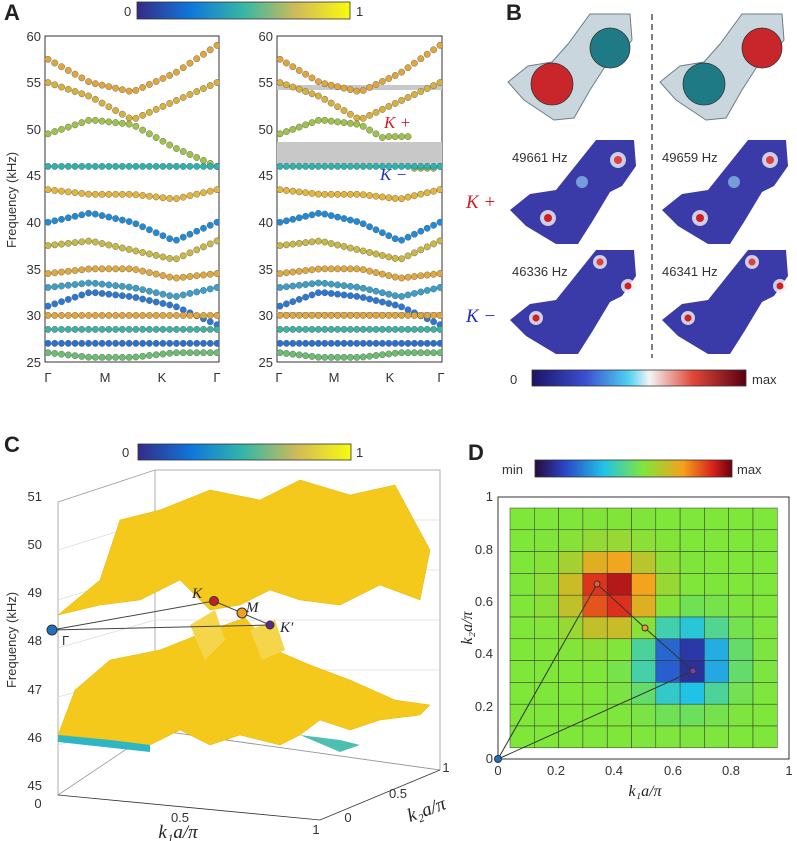 This screenshot has height=841, width=797. What do you see at coordinates (11, 200) in the screenshot?
I see `panel-a-ylabel: Frequency (kHz)` at bounding box center [11, 200].